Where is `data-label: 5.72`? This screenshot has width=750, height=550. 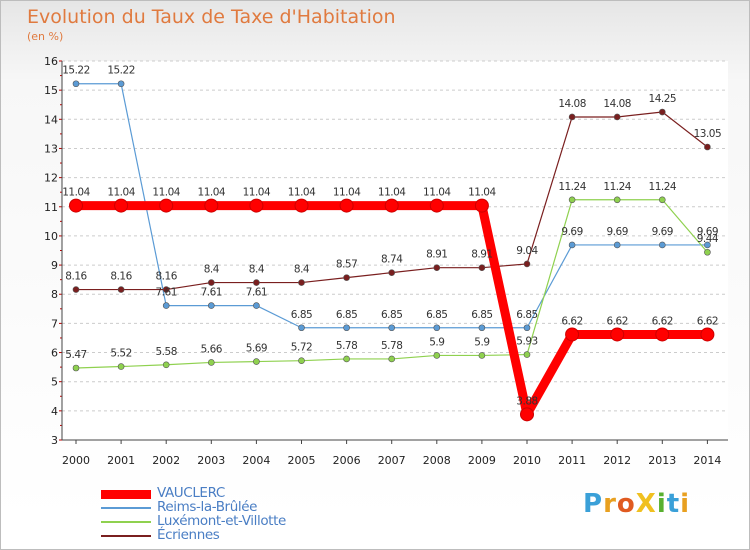
data-label: 5.72 is located at coordinates (301, 348).